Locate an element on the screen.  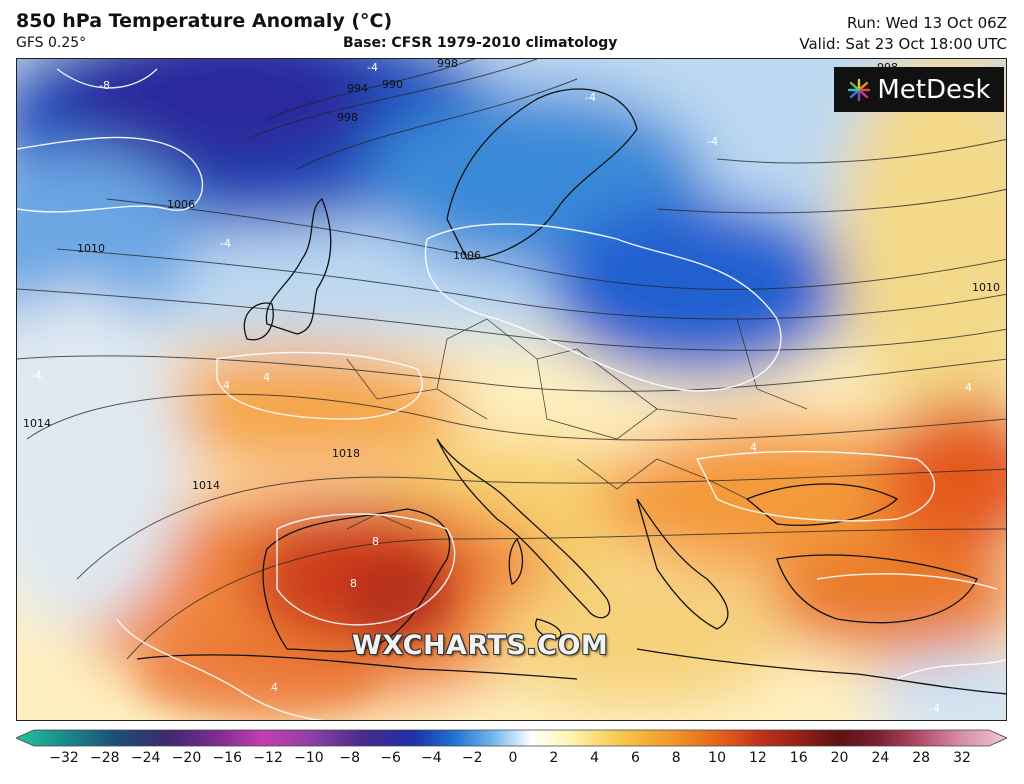
colorbar-tick-label: 4 is located at coordinates (595, 758).